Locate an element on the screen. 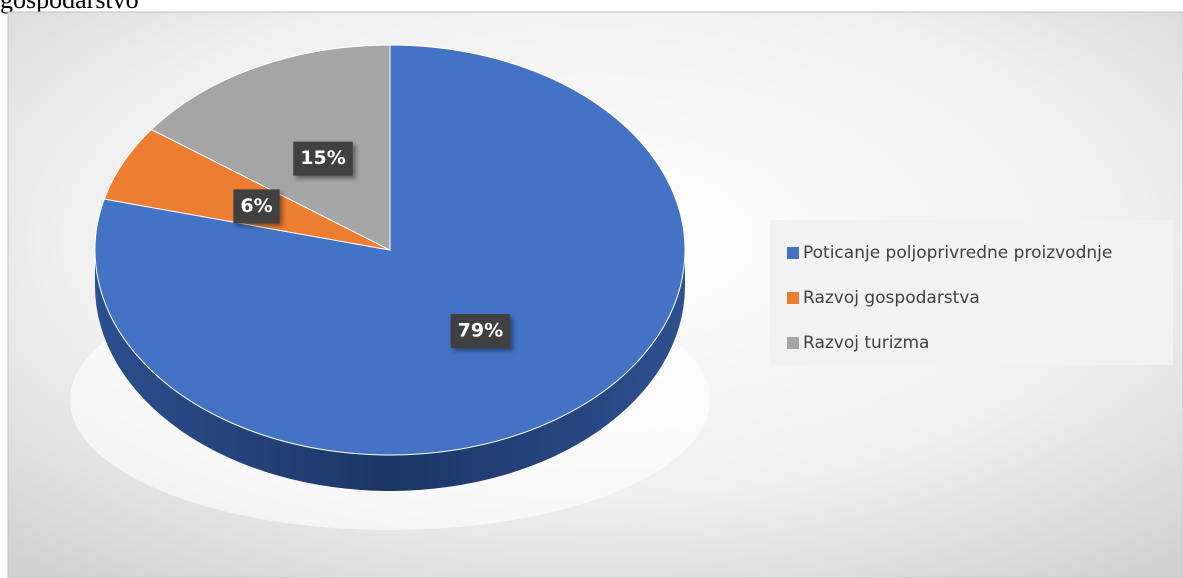  legend-label: Poticanje poljoprivredne proizvodnje is located at coordinates (957, 253).